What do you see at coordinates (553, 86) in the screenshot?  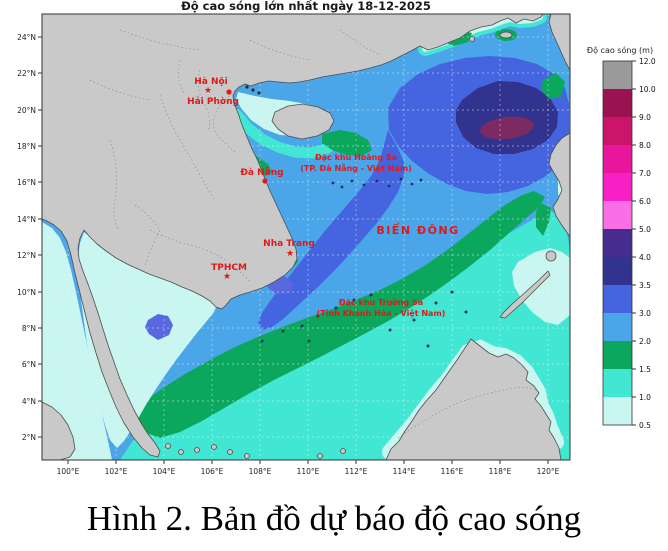 I see `sea-1520-taiwan-bank` at bounding box center [553, 86].